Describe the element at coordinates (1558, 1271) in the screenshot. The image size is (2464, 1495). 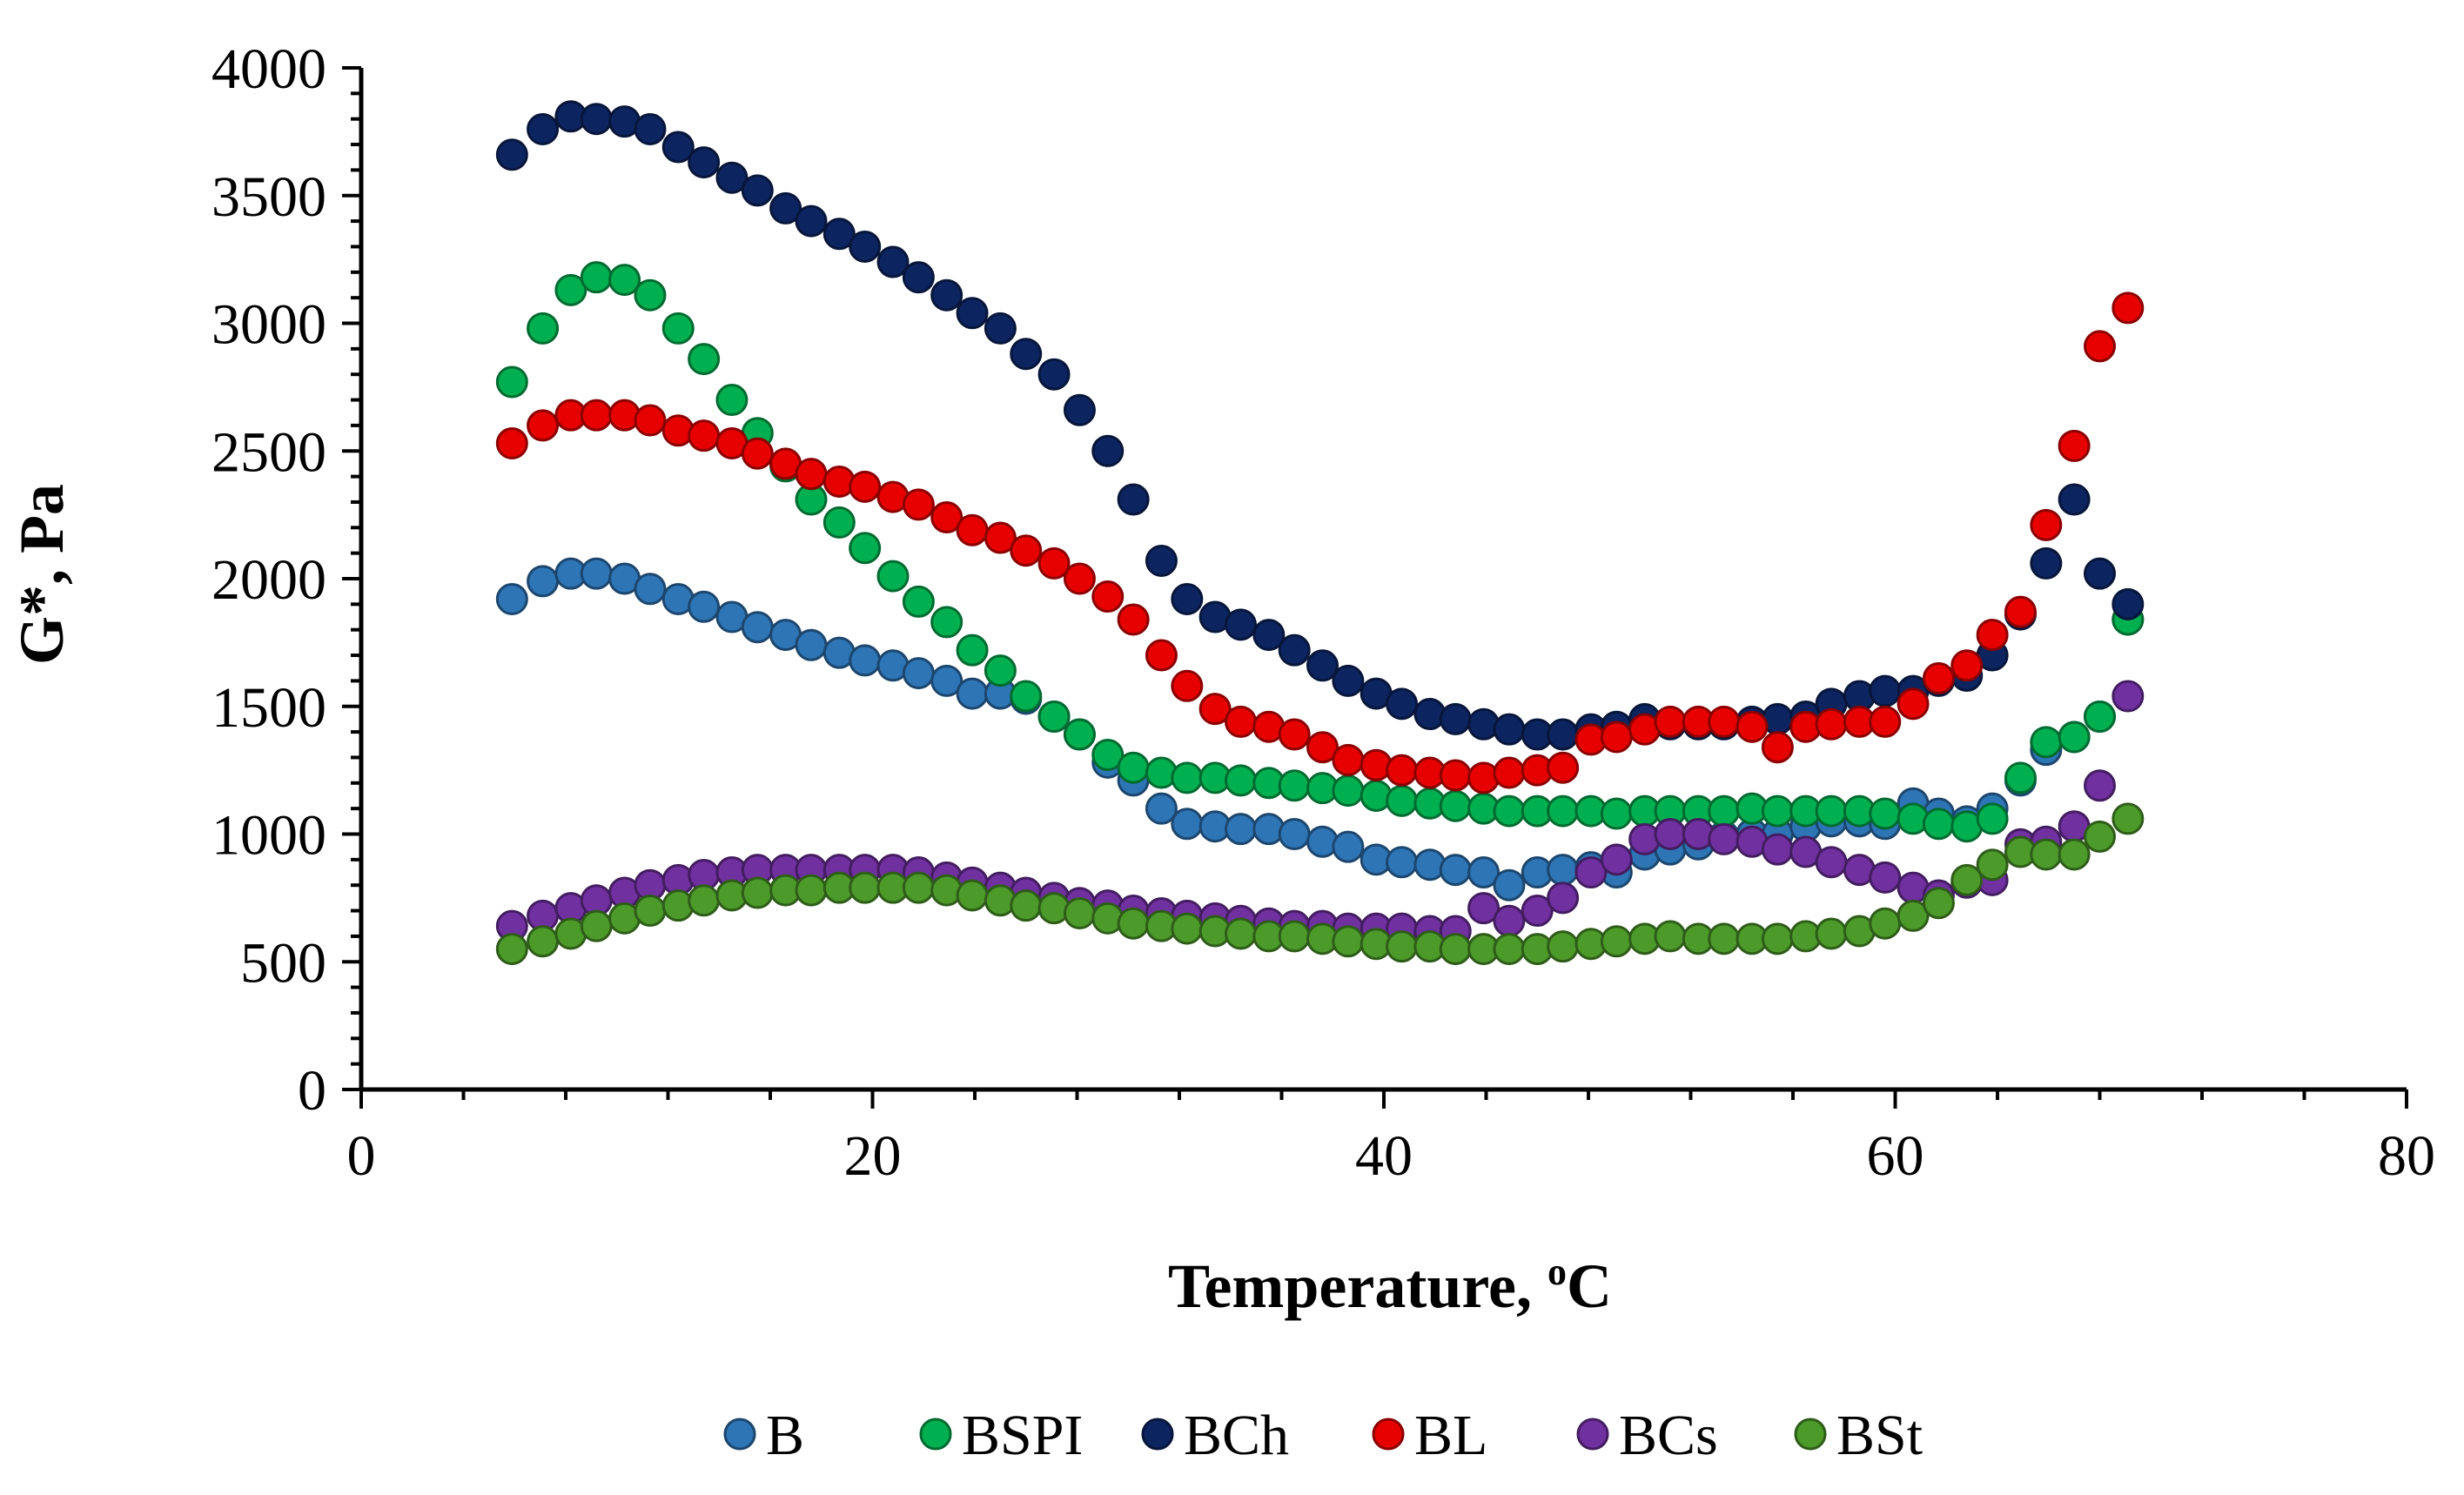
I see `x-axis-title-superscript: o` at that location.